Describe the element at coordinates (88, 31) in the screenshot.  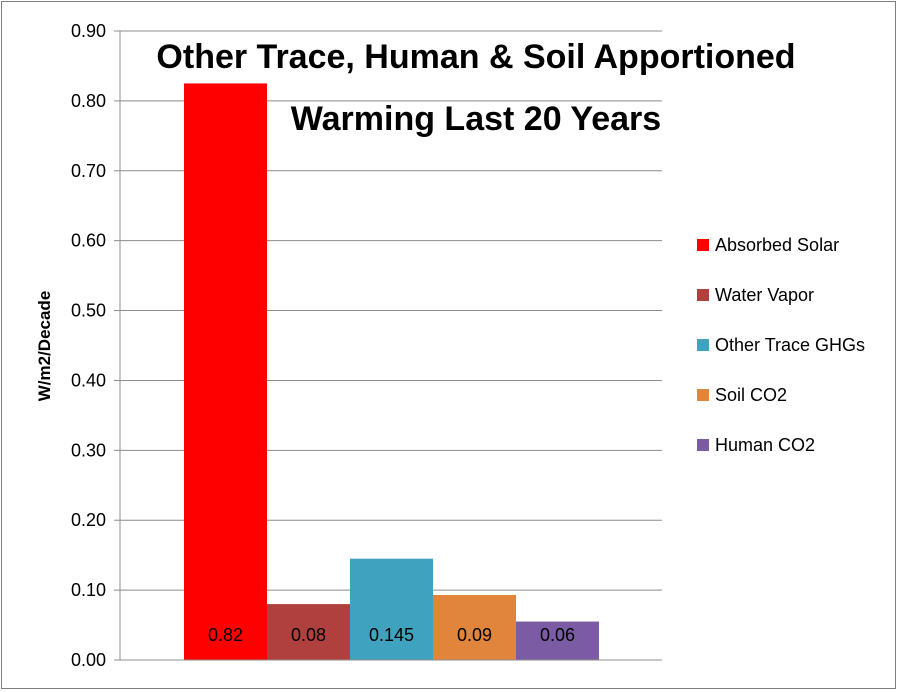
I see `y-tick-label: 0.90` at that location.